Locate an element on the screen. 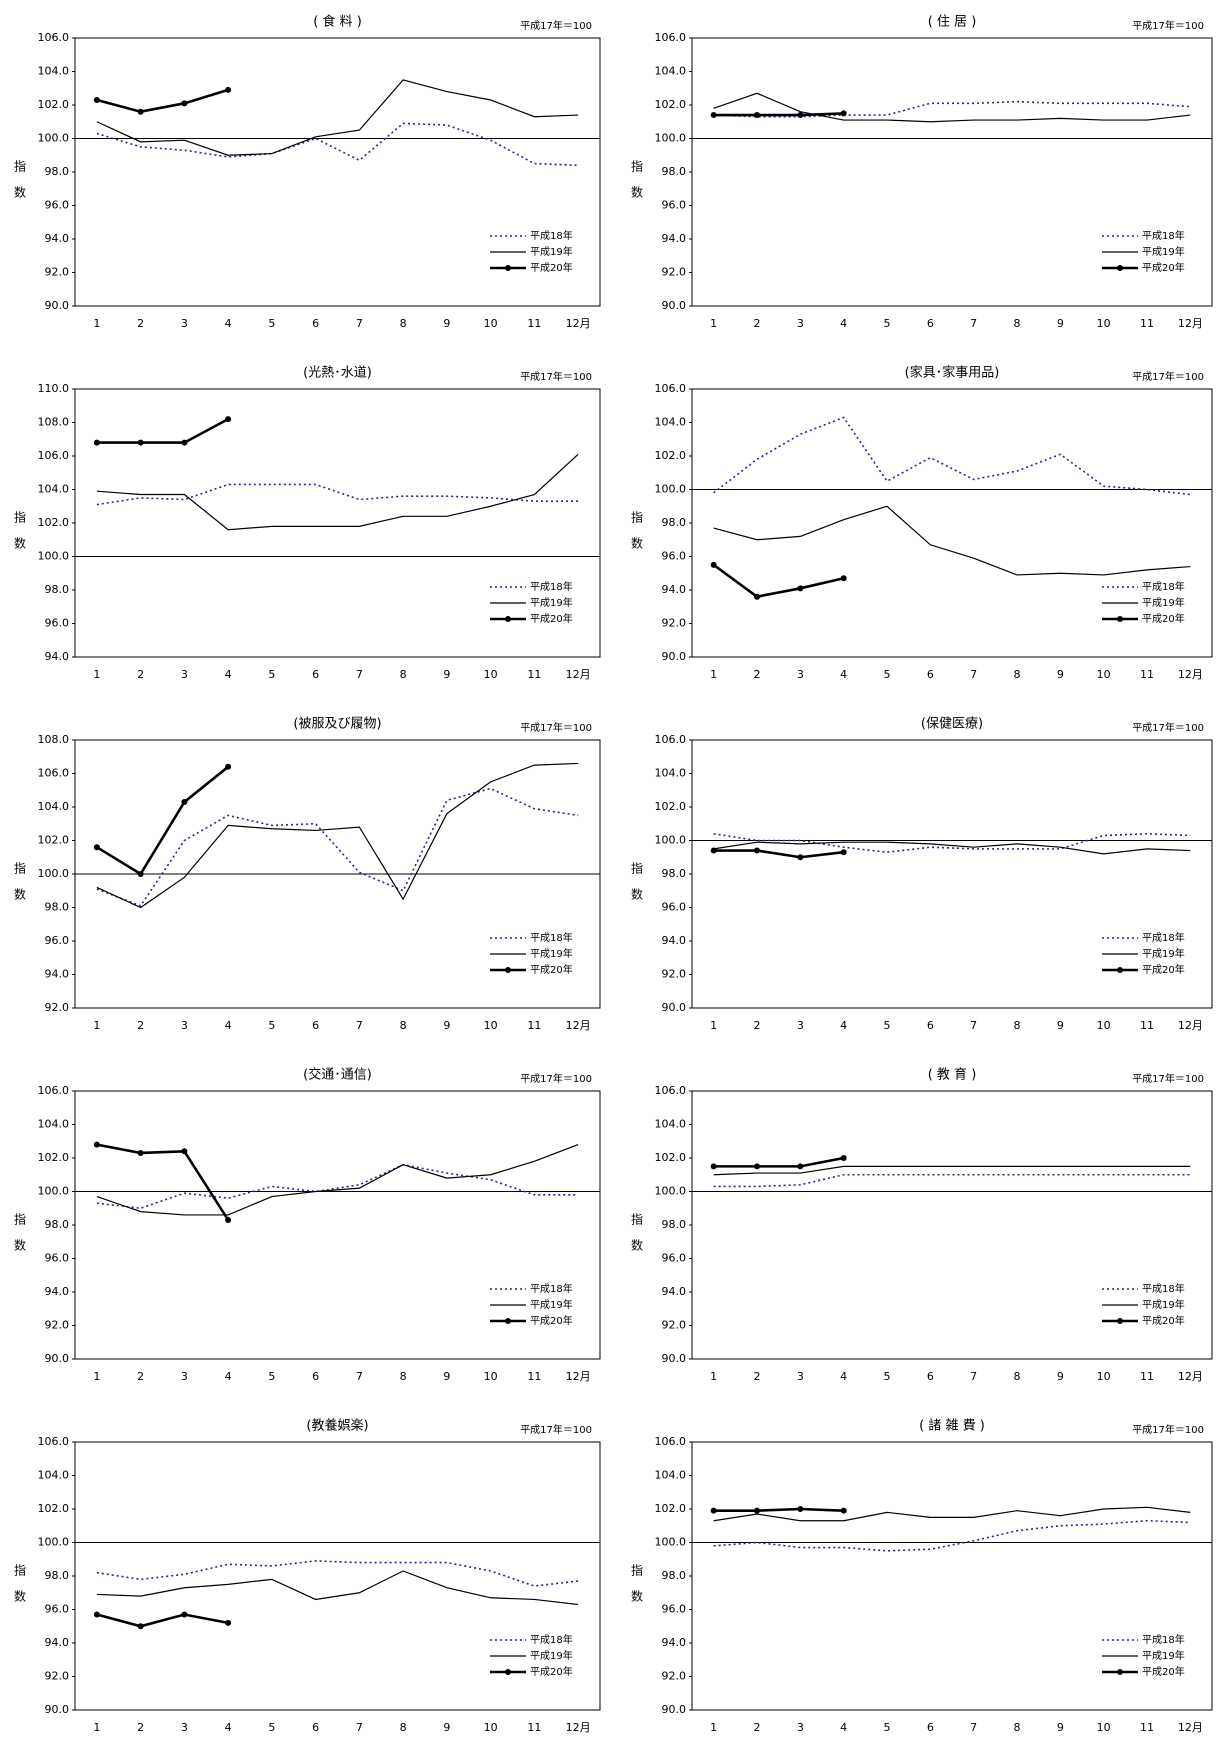 Image resolution: width=1224 pixels, height=1756 pixels. x-tick-label: 6 is located at coordinates (930, 323).